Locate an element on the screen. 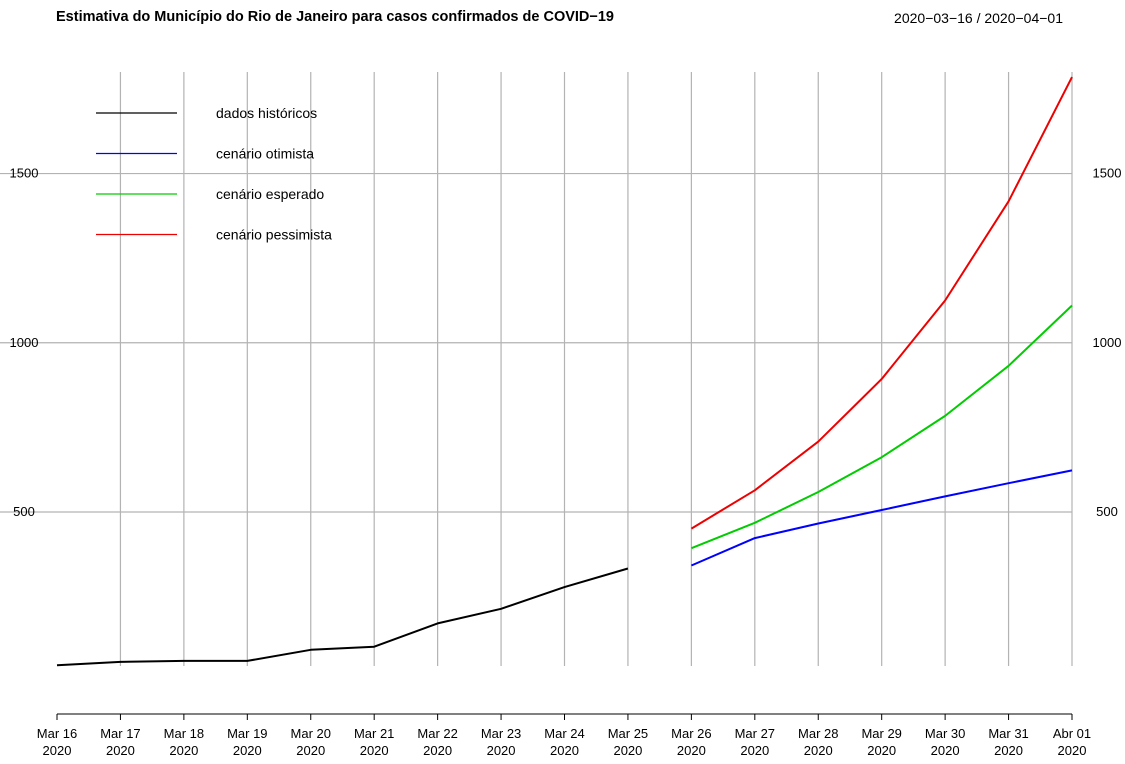 This screenshot has width=1125, height=764. x-tick-label: Mar 17 is located at coordinates (120, 733).